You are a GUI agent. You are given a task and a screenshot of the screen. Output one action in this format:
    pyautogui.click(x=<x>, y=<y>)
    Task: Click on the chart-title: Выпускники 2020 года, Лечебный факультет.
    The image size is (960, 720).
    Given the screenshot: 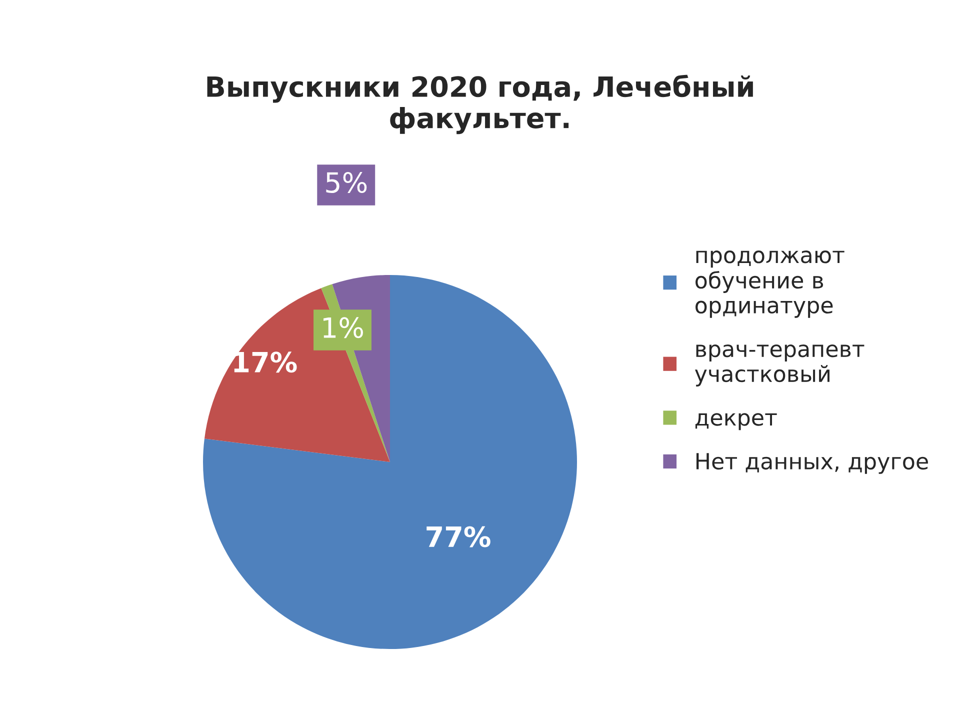 What is the action you would take?
    pyautogui.click(x=480, y=104)
    